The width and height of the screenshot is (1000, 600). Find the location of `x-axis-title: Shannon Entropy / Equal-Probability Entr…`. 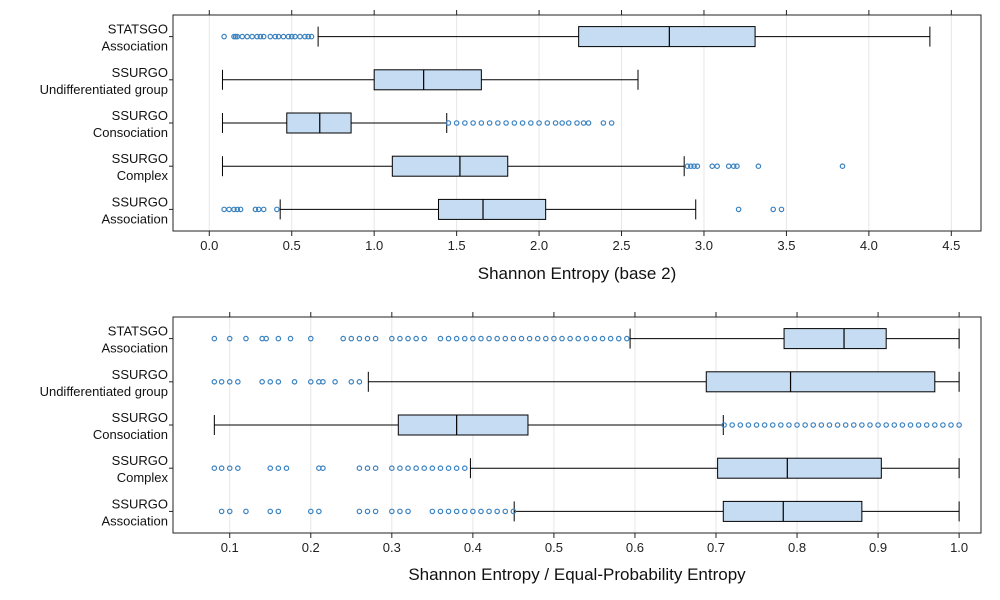

x-axis-title: Shannon Entropy / Equal-Probability Entr… is located at coordinates (577, 574).